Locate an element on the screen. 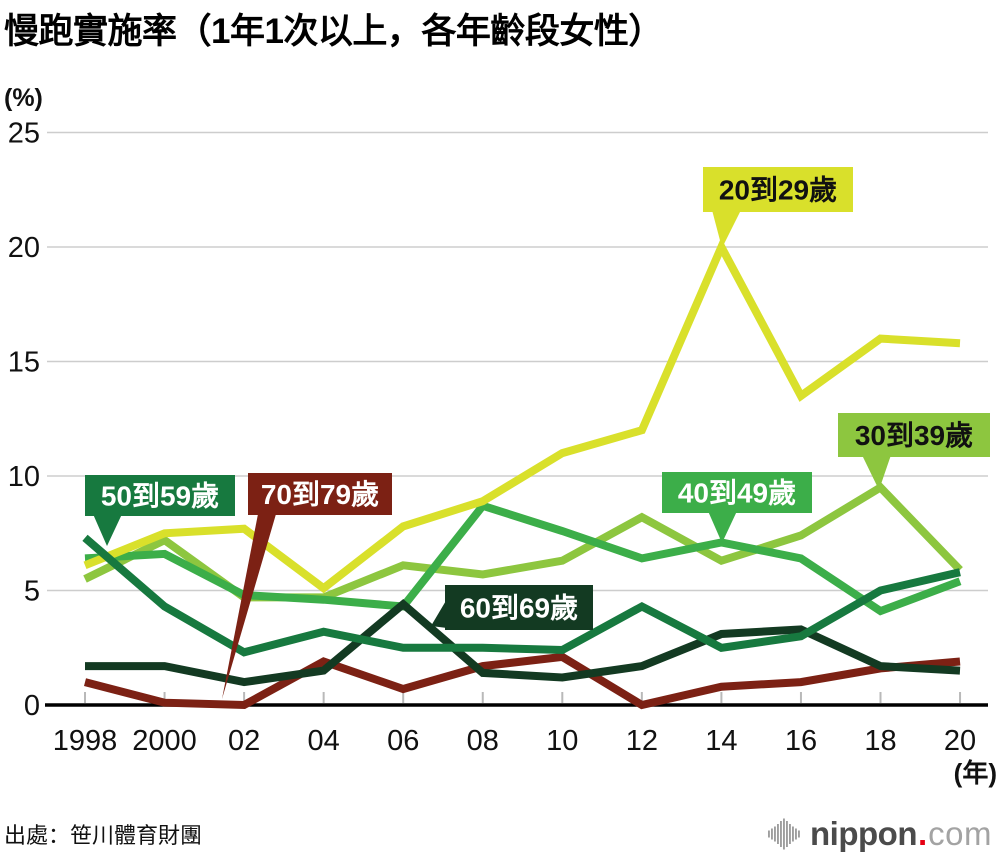  x-axis-label-14: 14 is located at coordinates (721, 741).